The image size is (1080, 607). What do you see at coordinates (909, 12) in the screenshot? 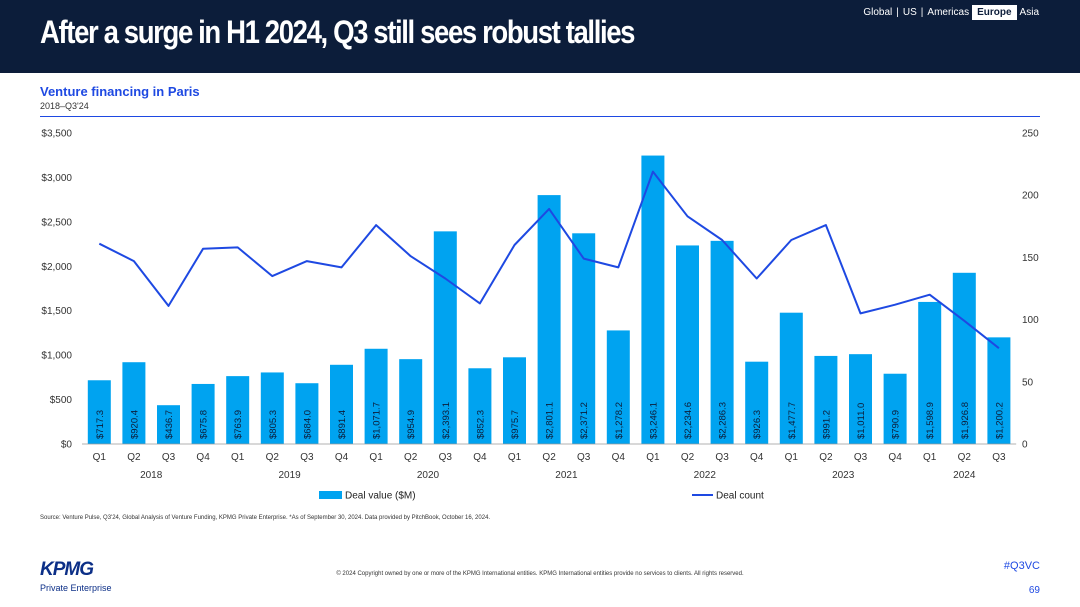
I see `region-link-us: US` at bounding box center [909, 12].